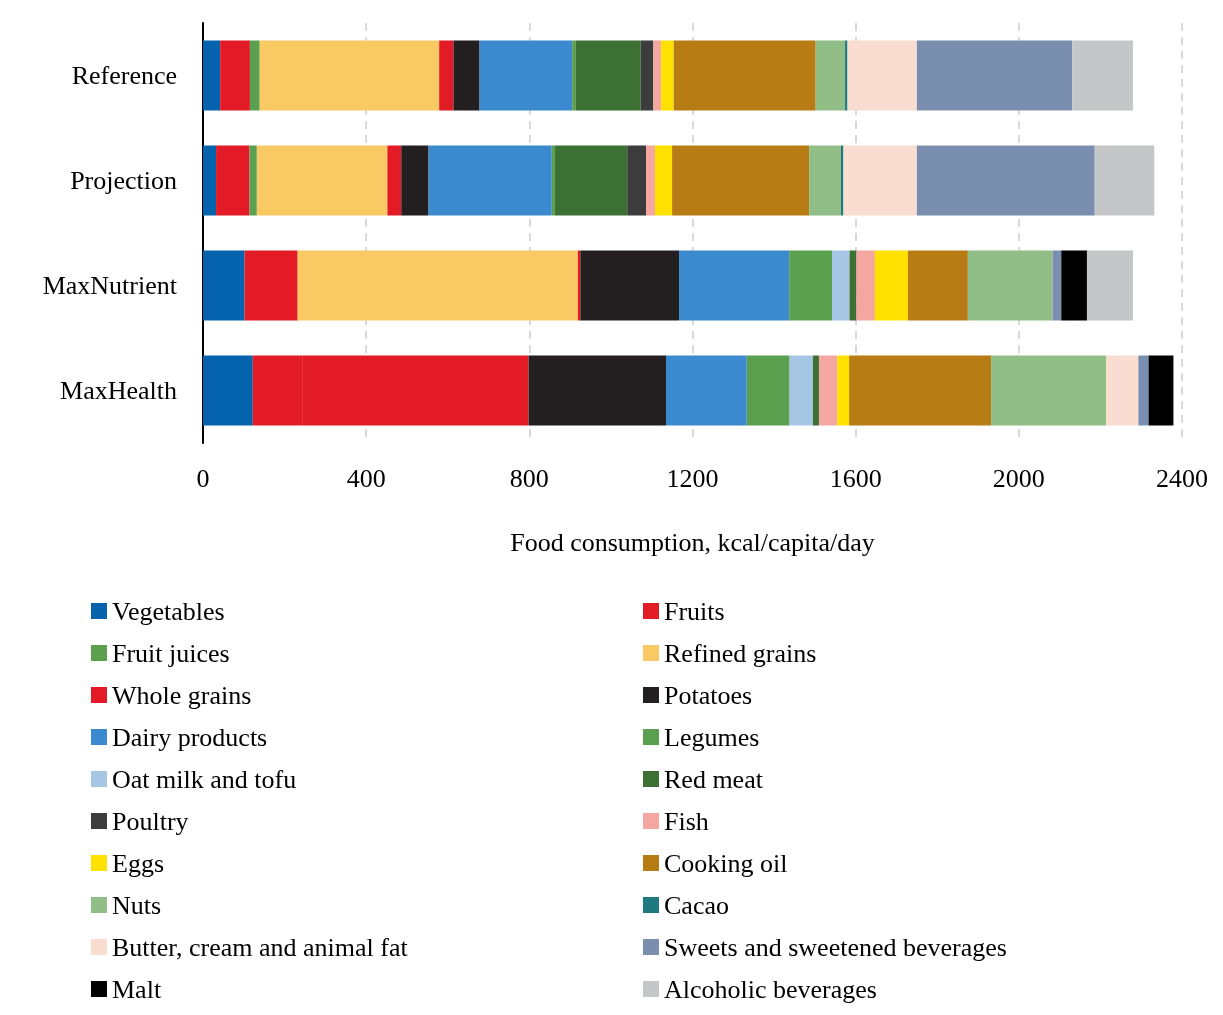  Describe the element at coordinates (696, 905) in the screenshot. I see `legend-label: Cacao` at that location.